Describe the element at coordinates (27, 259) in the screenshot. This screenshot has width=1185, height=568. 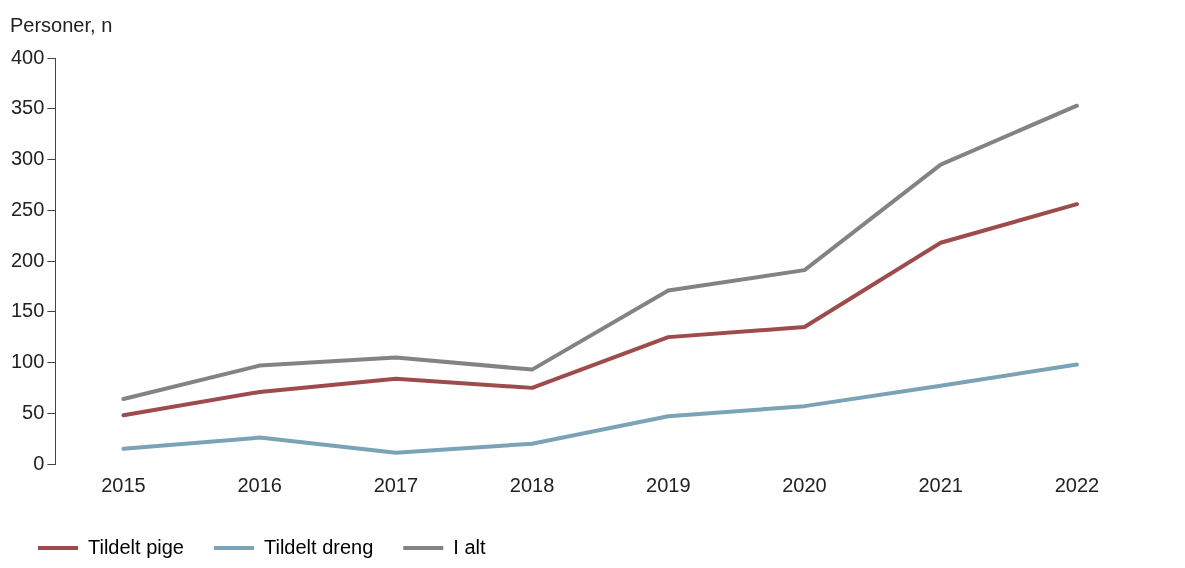
I see `y-tick-label: 200` at that location.